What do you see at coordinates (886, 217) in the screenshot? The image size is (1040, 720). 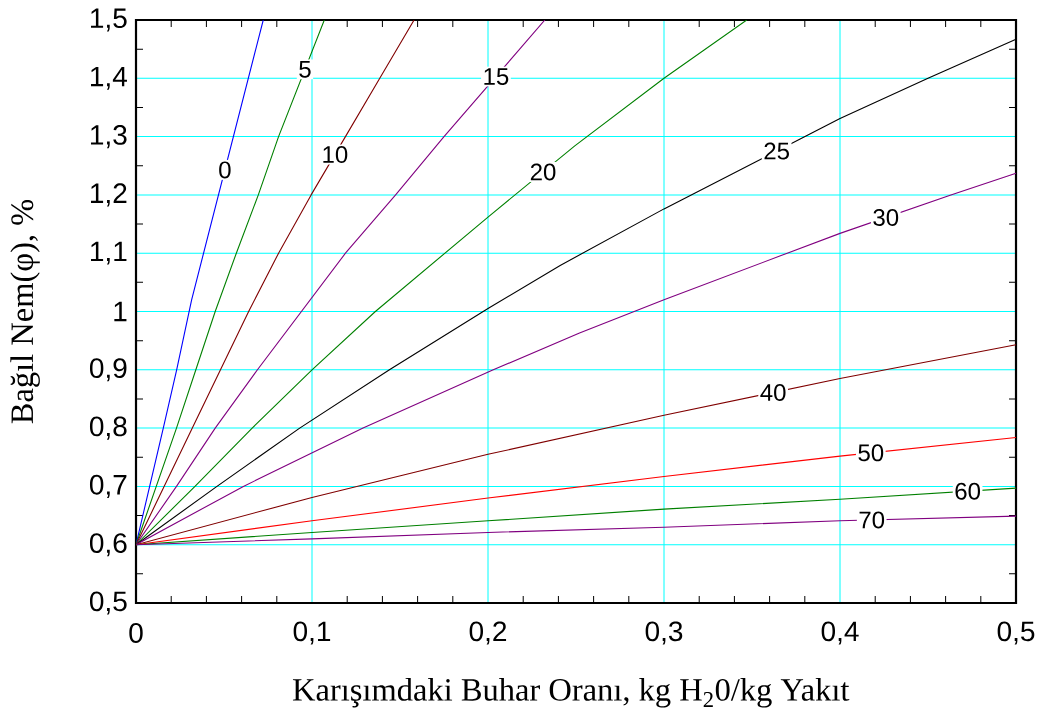 I see `series-label: 30` at bounding box center [886, 217].